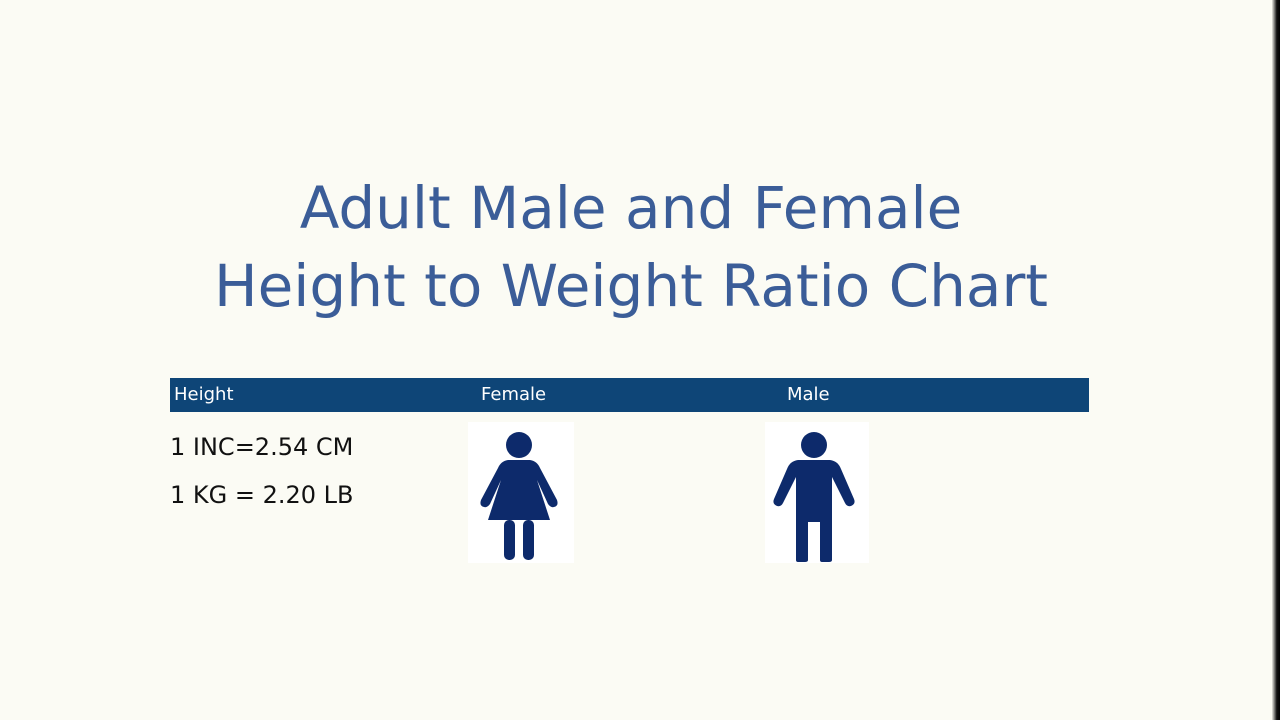  Describe the element at coordinates (262, 495) in the screenshot. I see `conversion-kg-lb: 1 KG = 2.20 LB` at that location.